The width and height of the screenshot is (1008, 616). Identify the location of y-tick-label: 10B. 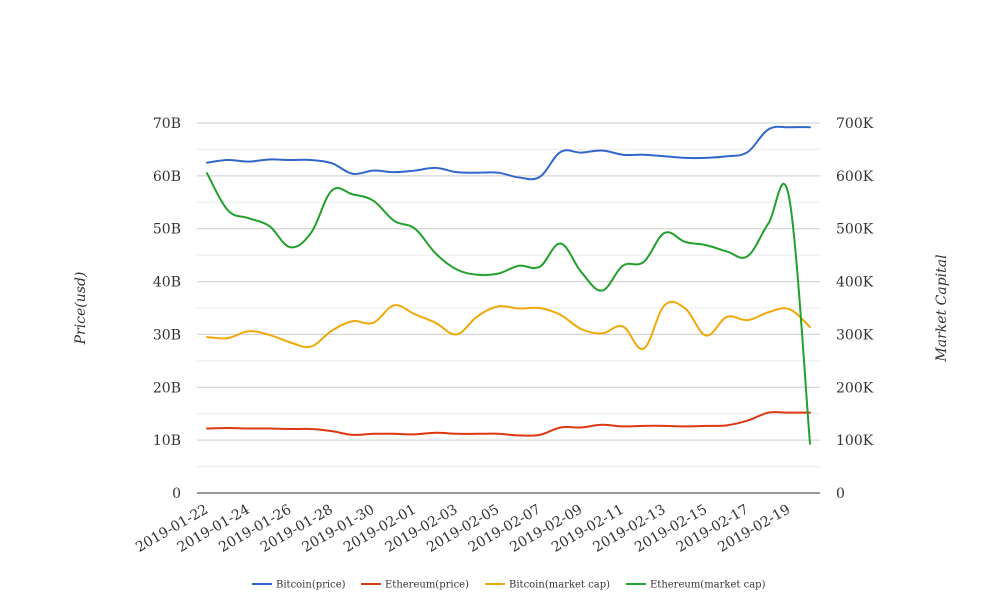
(167, 441).